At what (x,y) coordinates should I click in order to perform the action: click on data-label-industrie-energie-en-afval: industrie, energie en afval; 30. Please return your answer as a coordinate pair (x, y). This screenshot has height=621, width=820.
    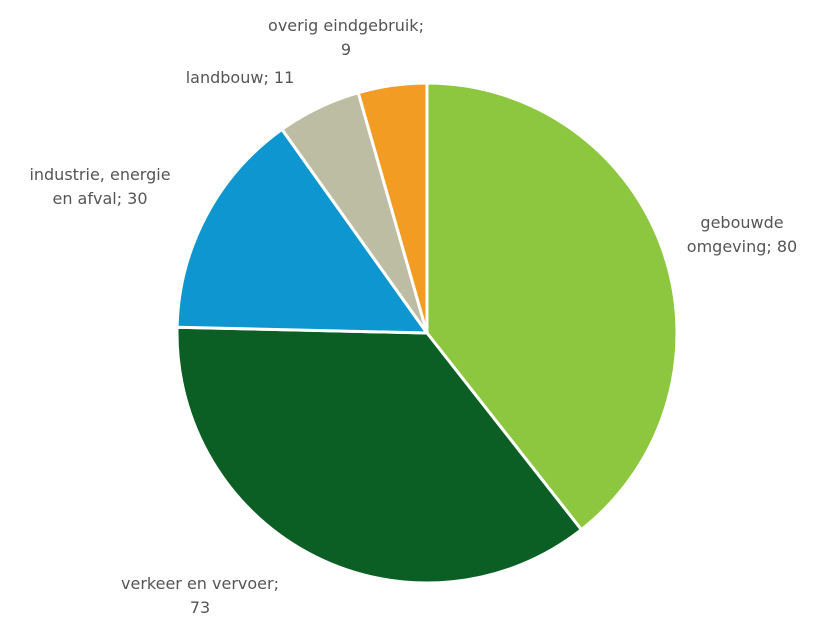
    Looking at the image, I should click on (99, 186).